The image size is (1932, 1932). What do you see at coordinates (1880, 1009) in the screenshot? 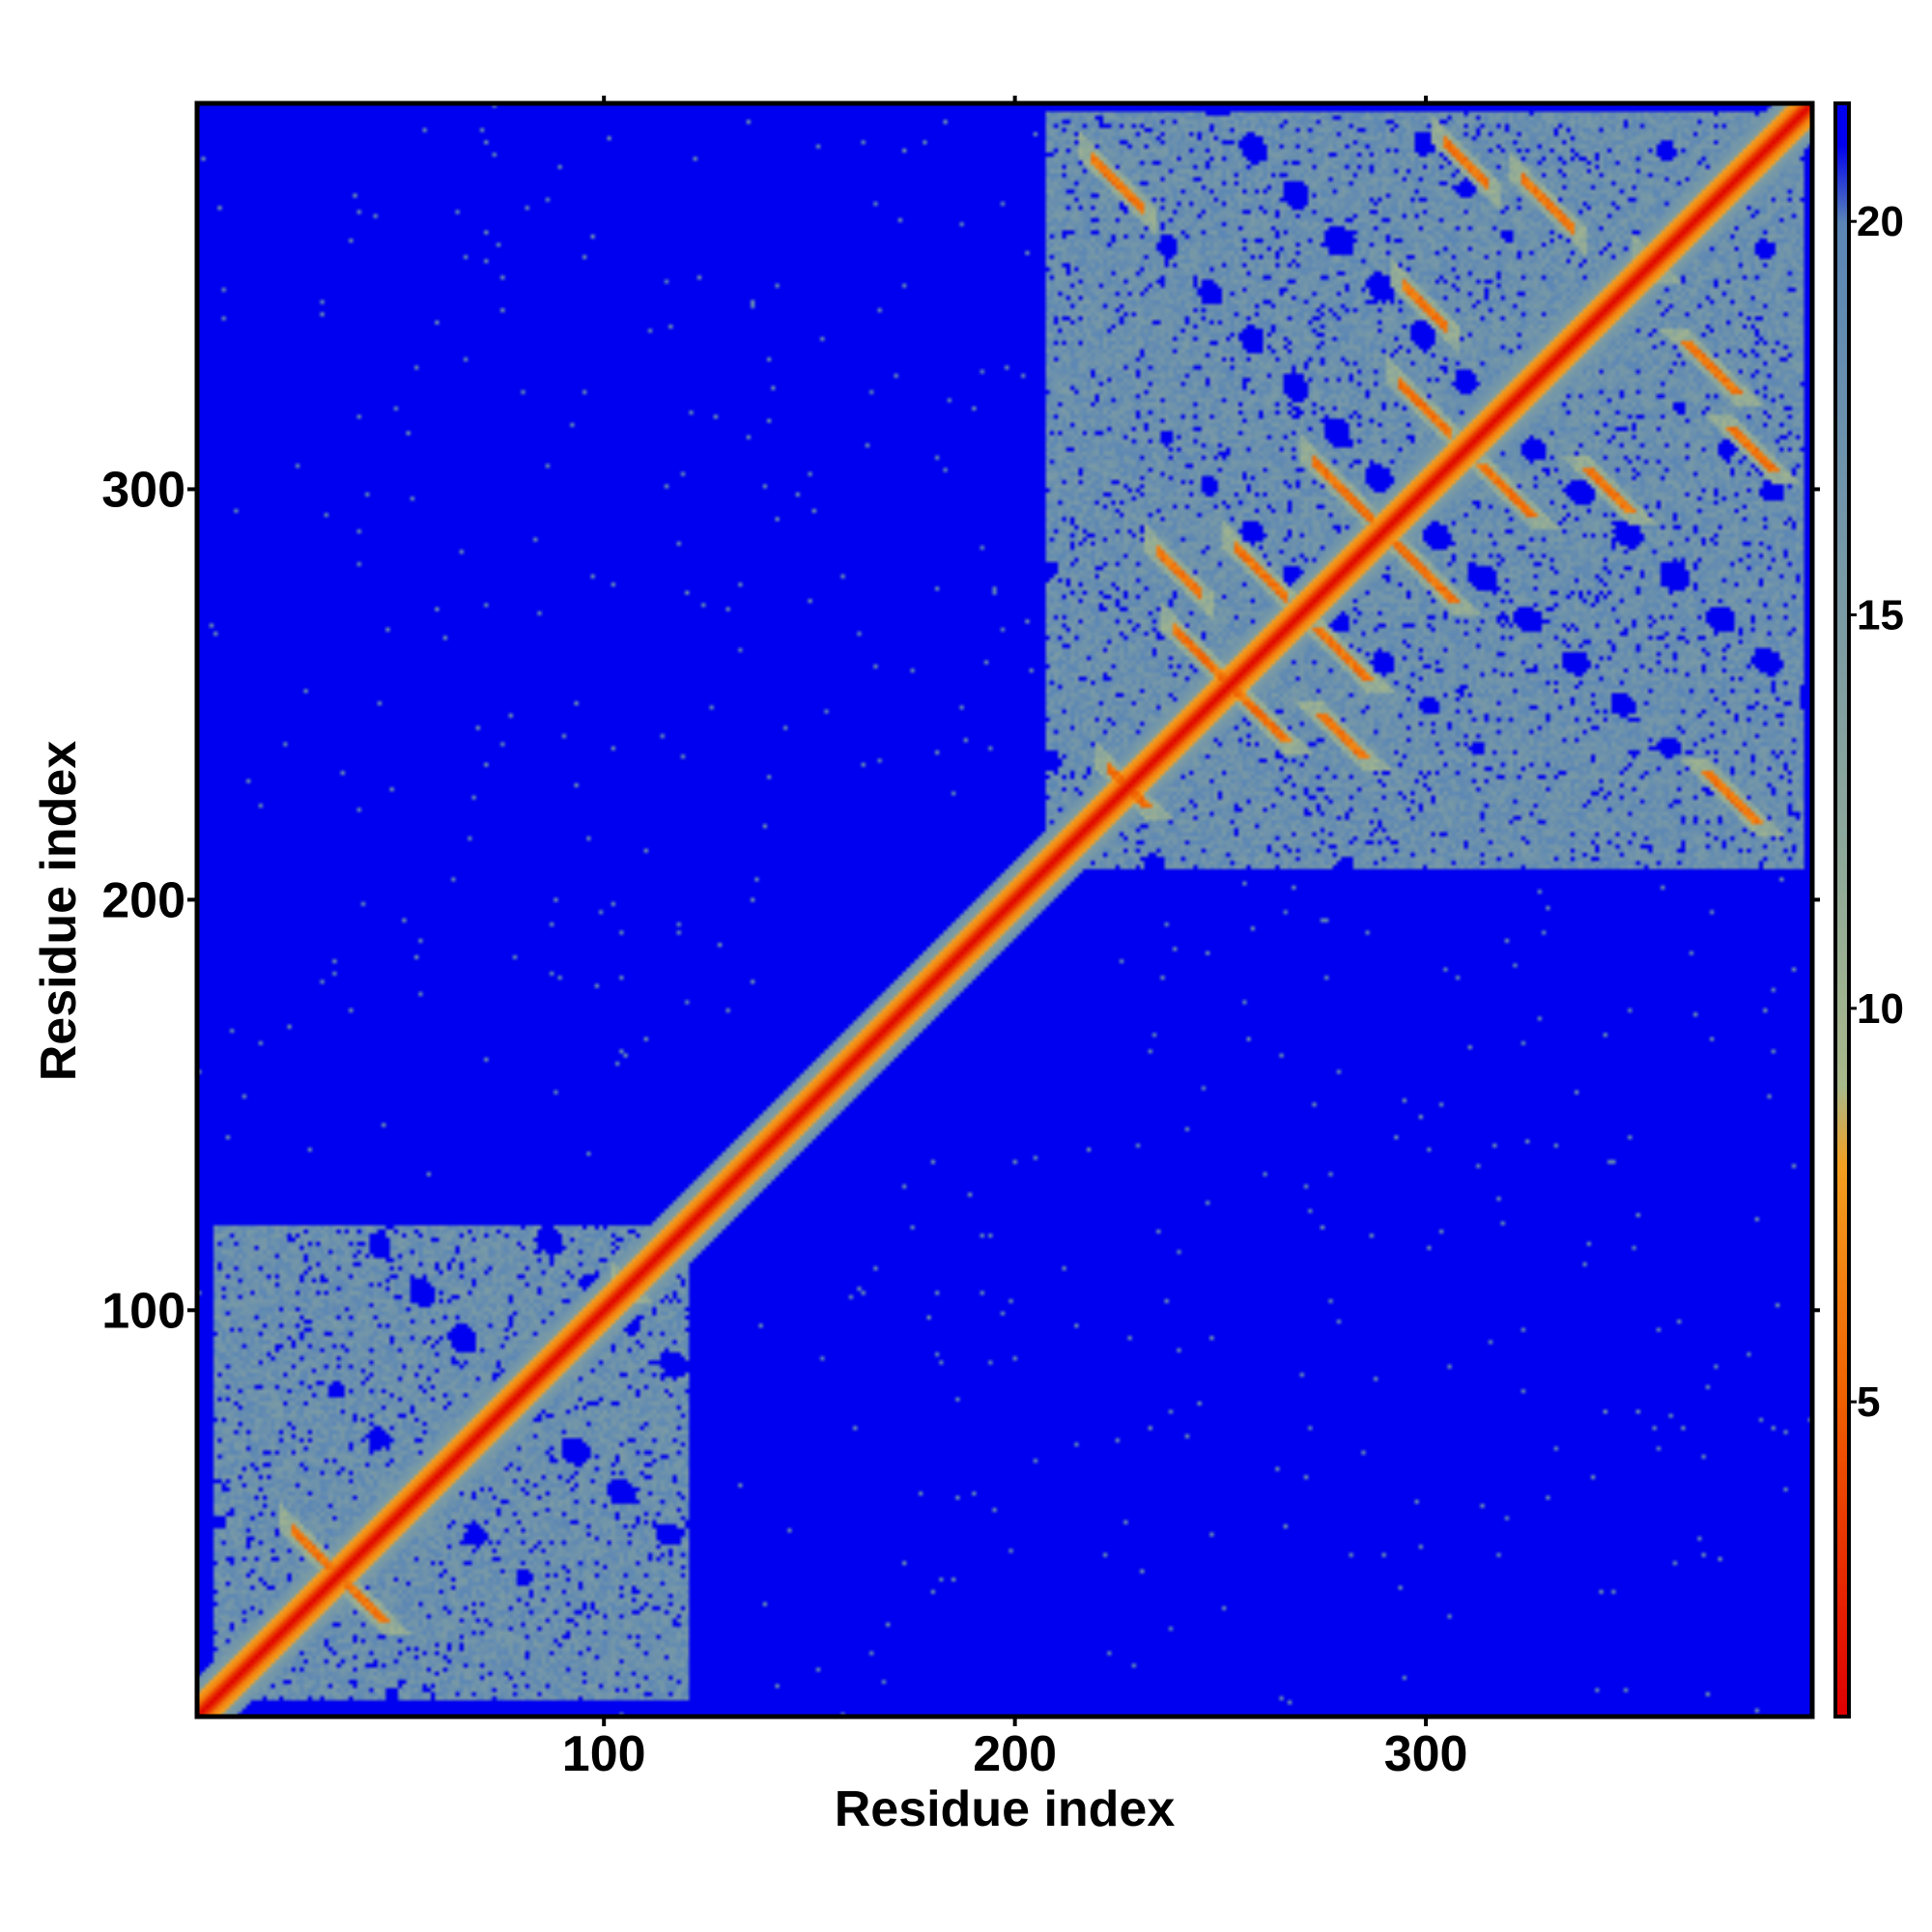
I see `colorbar-tick-label: 10` at bounding box center [1880, 1009].